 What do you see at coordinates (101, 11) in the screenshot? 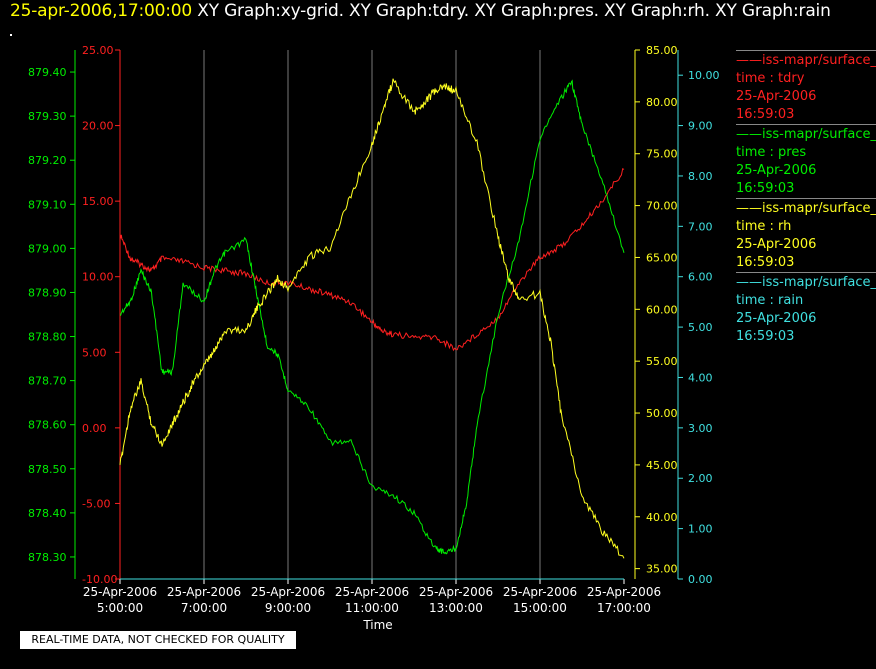
I see `title-datetime: 25-apr-2006,17:00:00` at bounding box center [101, 11].